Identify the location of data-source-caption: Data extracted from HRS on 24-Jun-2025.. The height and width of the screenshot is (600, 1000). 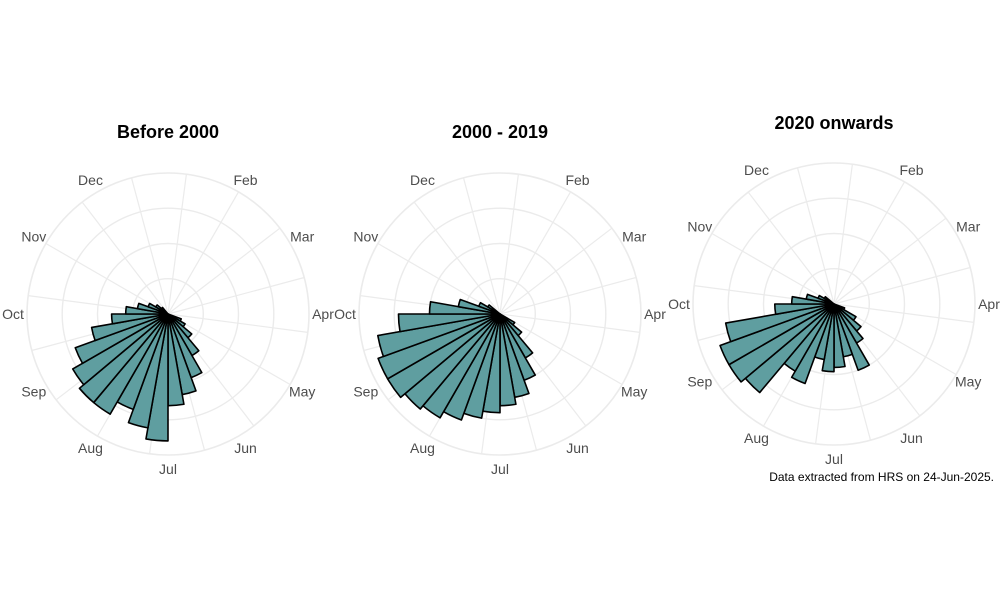
(881, 477).